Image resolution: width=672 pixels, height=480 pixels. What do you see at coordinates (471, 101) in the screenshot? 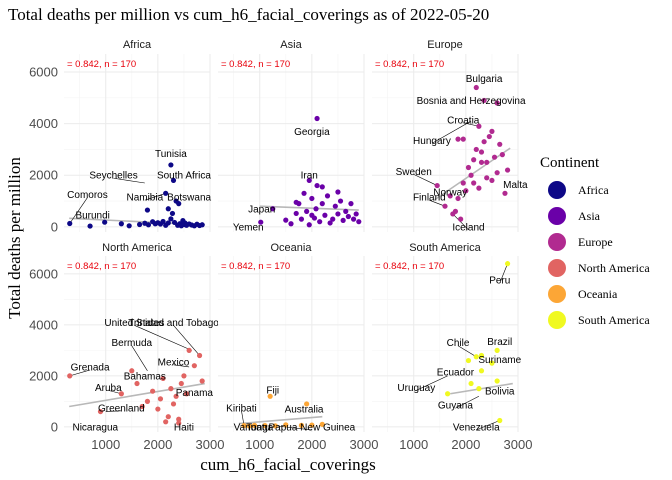
I see `point-label: Bosnia and Herzegovina` at bounding box center [471, 101].